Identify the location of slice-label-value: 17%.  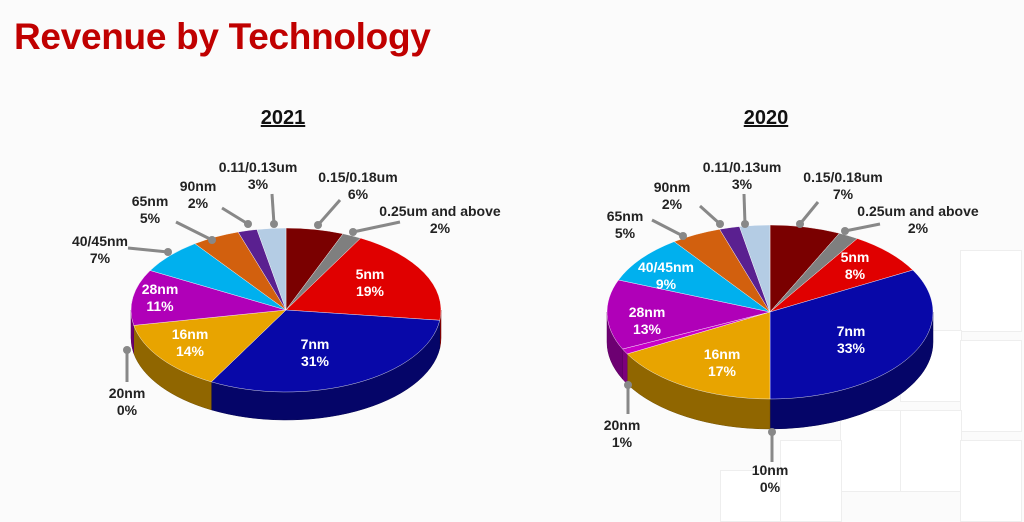
(722, 371).